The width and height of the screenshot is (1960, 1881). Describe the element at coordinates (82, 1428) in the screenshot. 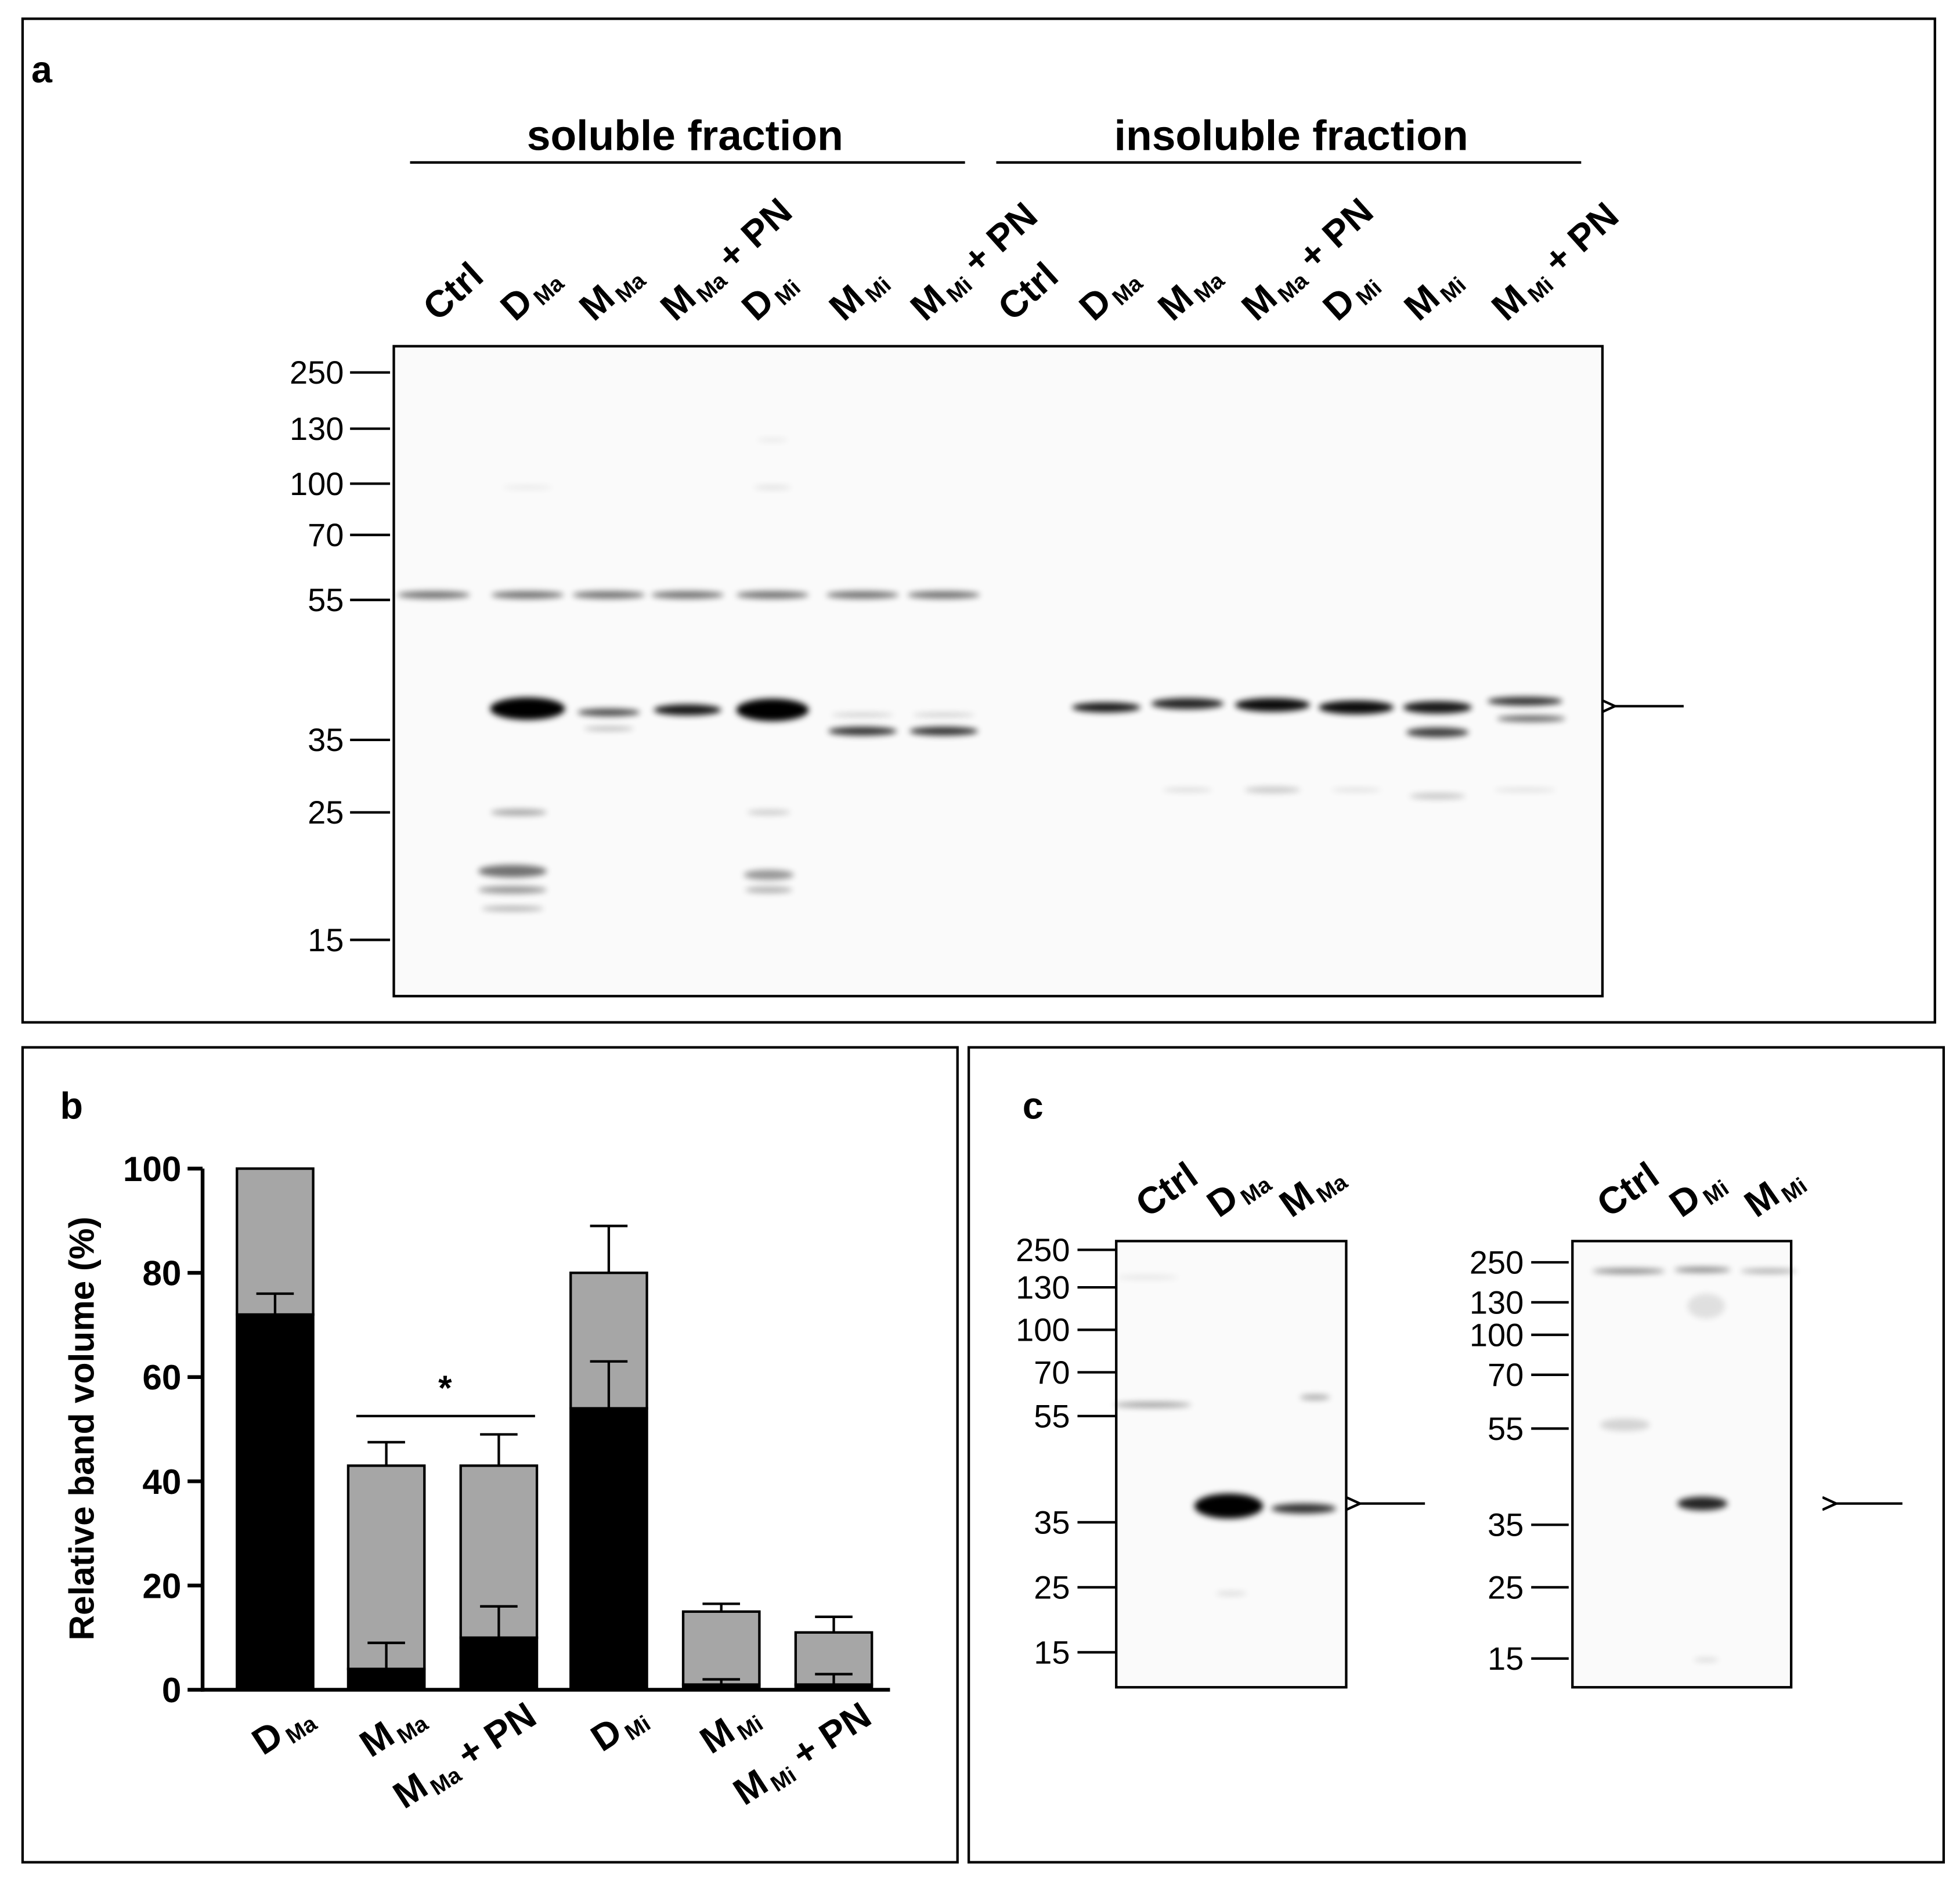

I see `y-axis-label: Relative band volume (%)` at that location.